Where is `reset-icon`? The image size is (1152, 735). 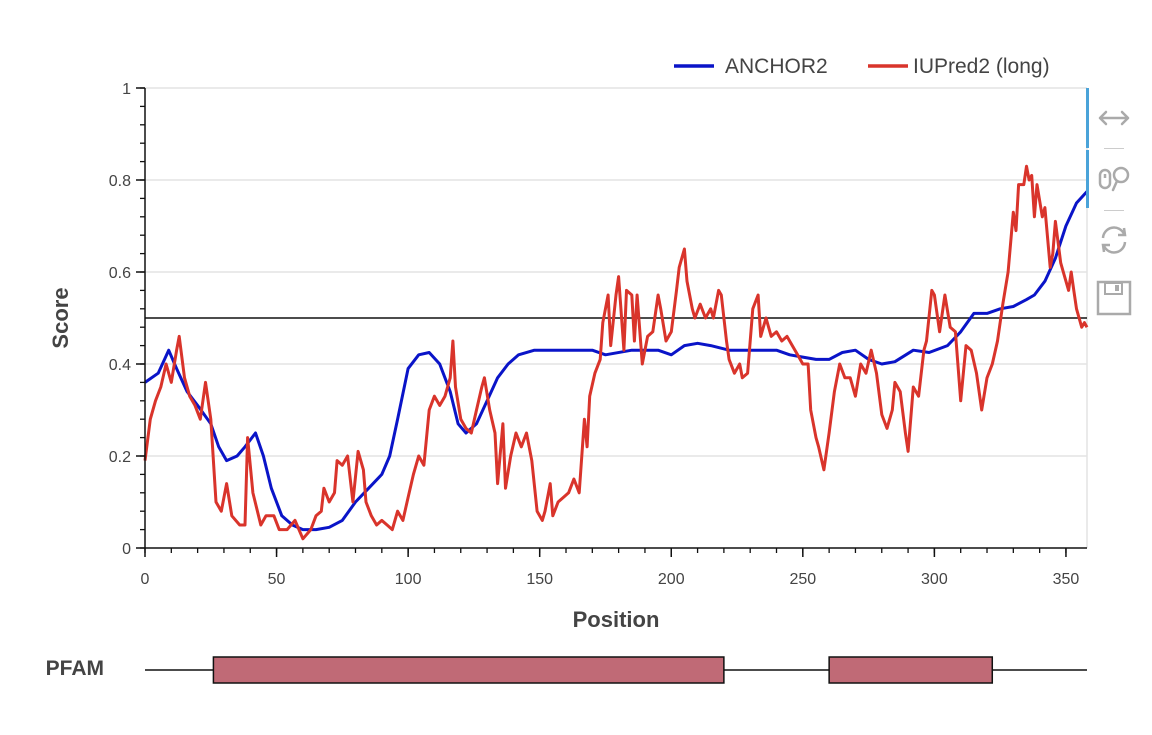 reset-icon is located at coordinates (1114, 240).